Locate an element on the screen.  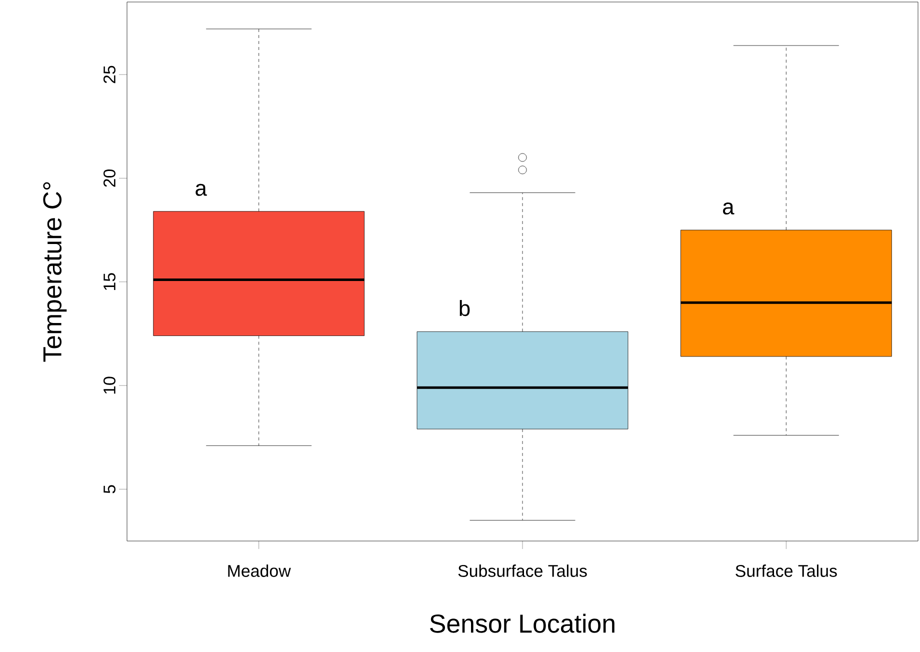
y-tick-label: 10 is located at coordinates (109, 385).